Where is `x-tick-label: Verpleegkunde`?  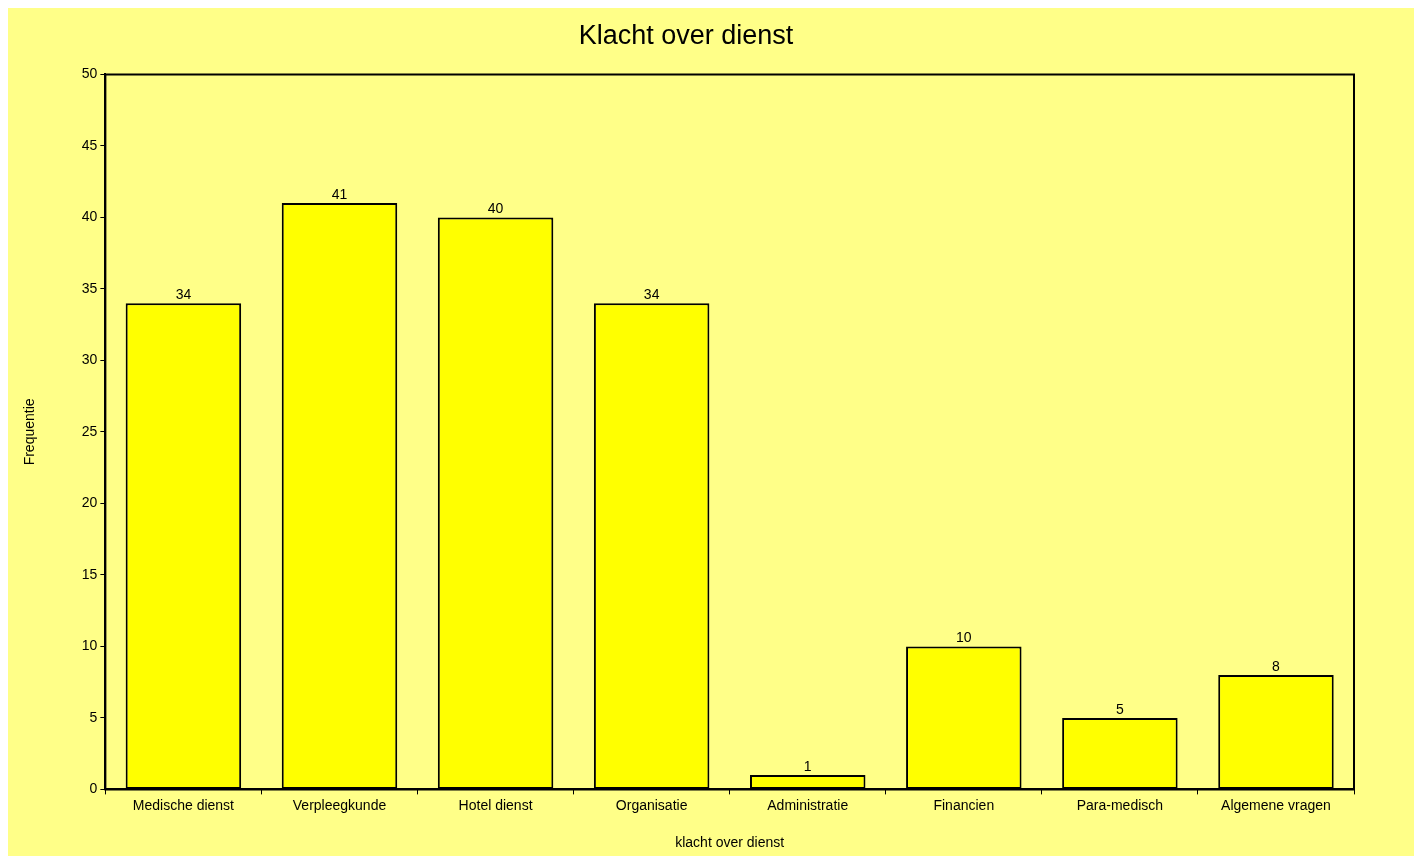
x-tick-label: Verpleegkunde is located at coordinates (339, 804).